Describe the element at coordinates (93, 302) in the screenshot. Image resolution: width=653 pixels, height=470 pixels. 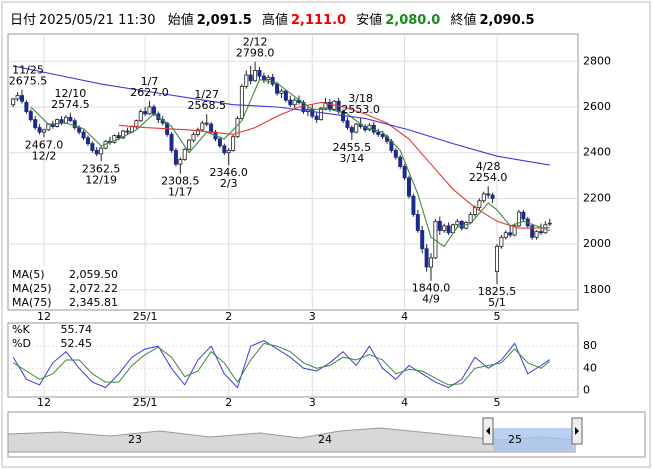
I see `legend-value: 2,345.81` at that location.